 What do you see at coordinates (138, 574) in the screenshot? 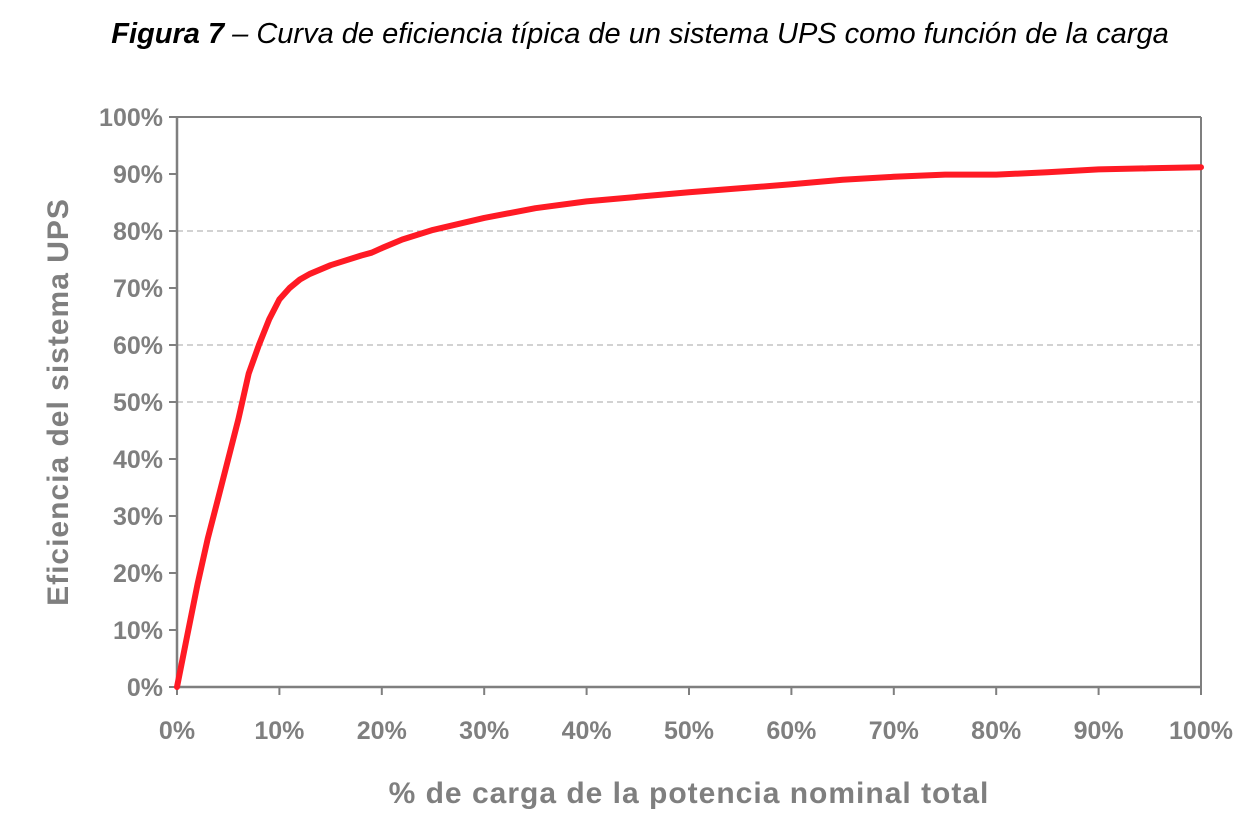
I see `y-tick-label: 20%` at bounding box center [138, 574].